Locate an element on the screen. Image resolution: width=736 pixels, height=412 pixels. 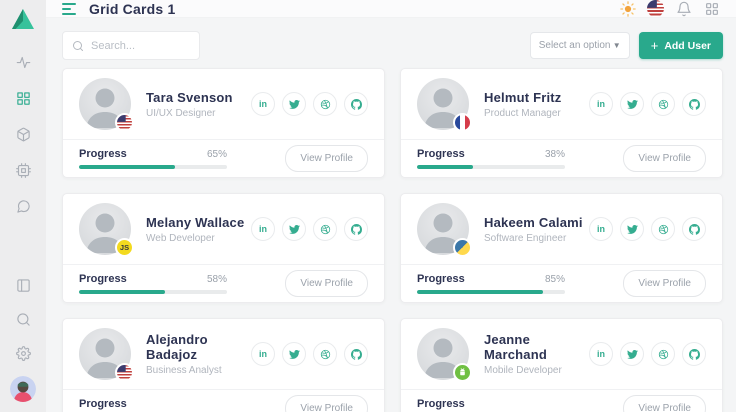
apps-grid-icon is located at coordinates (711, 8).